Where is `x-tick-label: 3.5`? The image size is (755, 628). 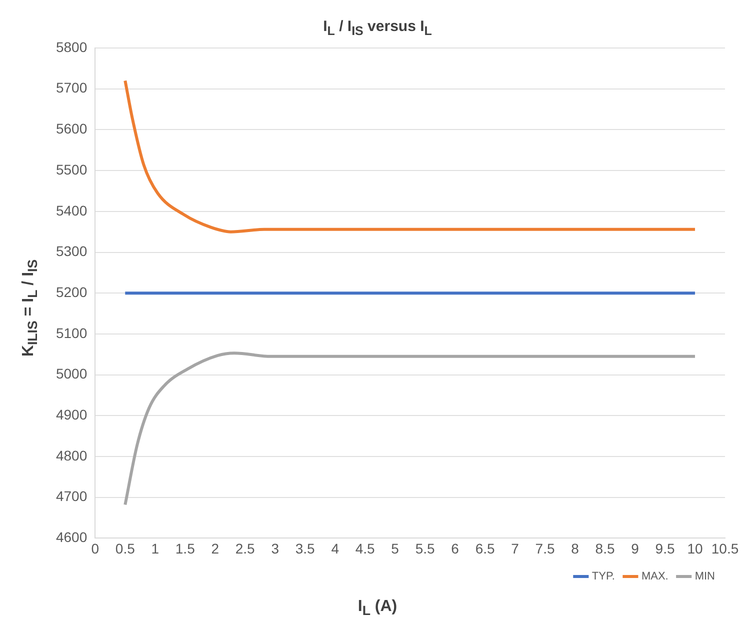
x-tick-label: 3.5 is located at coordinates (305, 548).